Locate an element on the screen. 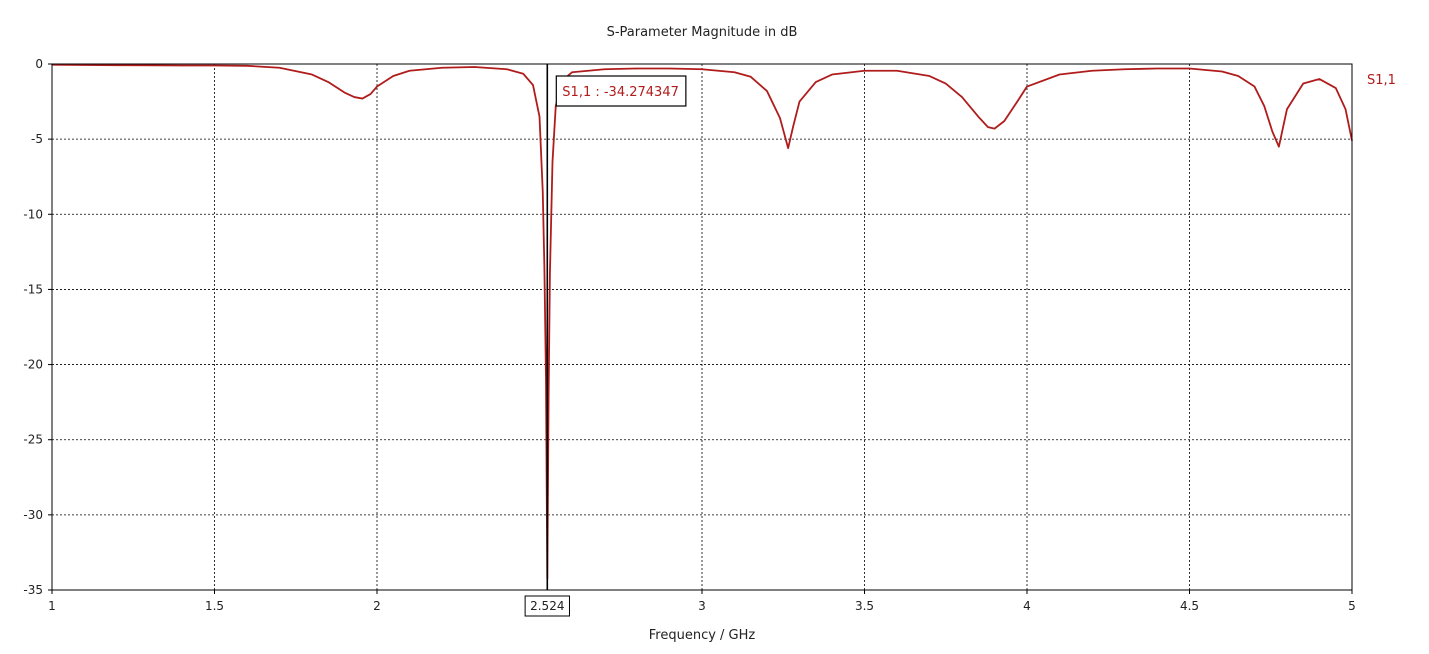 The height and width of the screenshot is (654, 1429). y-tick-label: -5 is located at coordinates (37, 139).